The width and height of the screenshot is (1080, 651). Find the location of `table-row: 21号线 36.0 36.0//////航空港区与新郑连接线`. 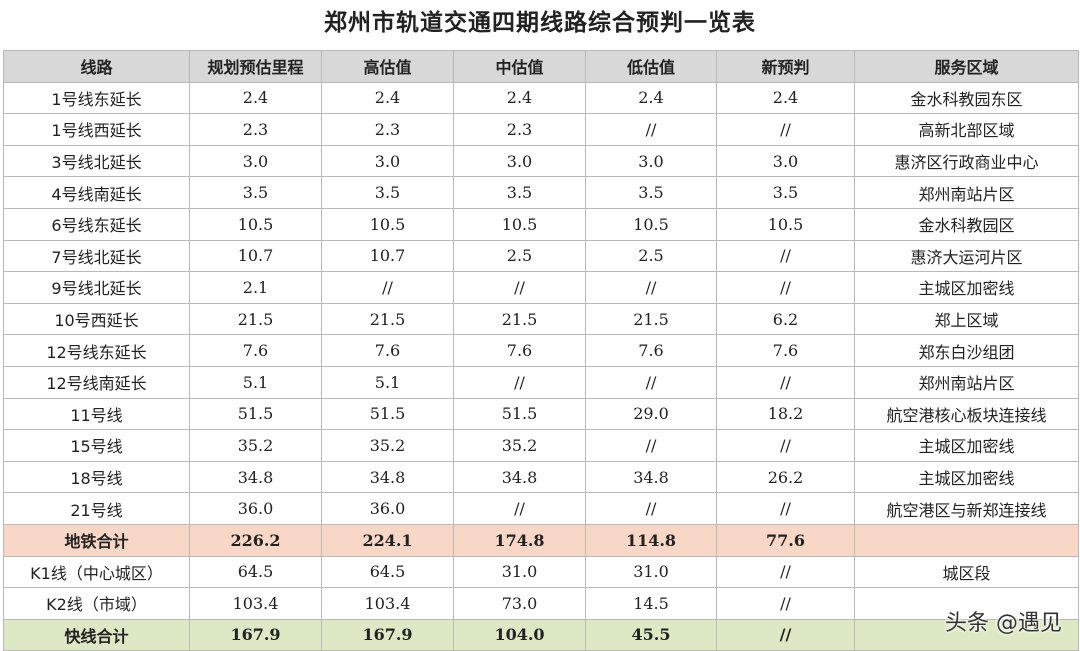

table-row: 21号线 36.0 36.0//////航空港区与新郑连接线 is located at coordinates (541, 508).